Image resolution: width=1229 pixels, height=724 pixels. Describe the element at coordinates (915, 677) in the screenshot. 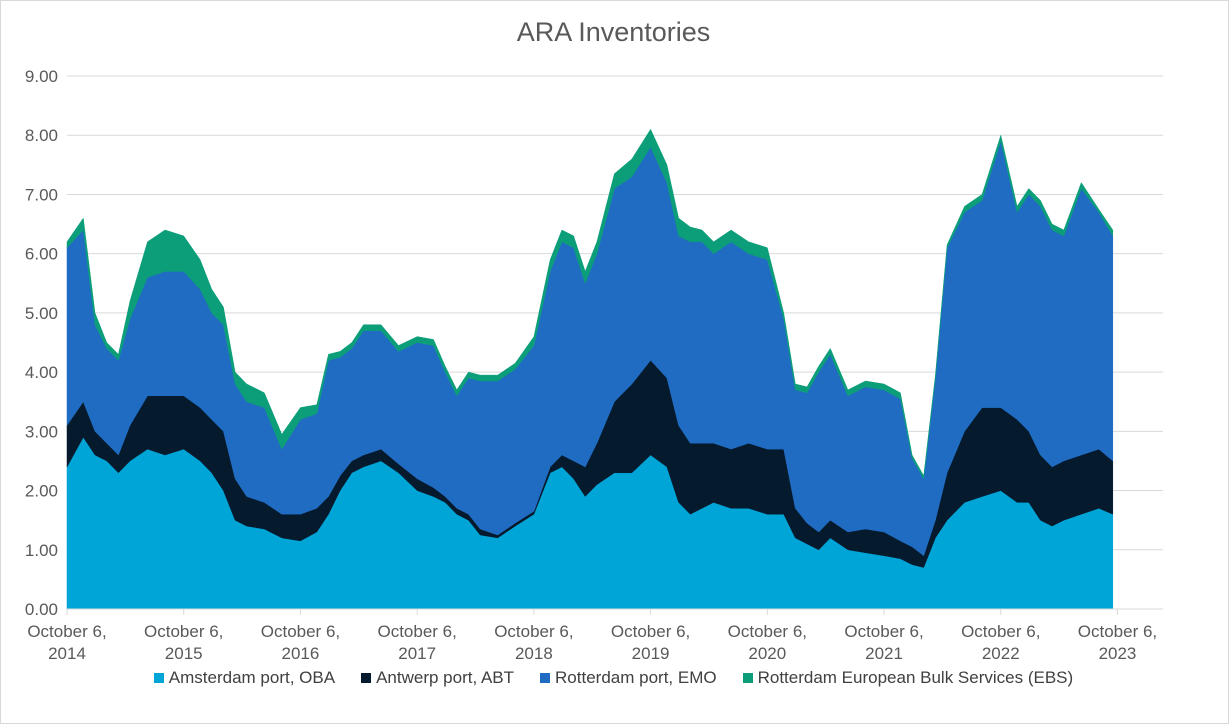

I see `legend-label: Rotterdam European Bulk Services (EBS)` at that location.